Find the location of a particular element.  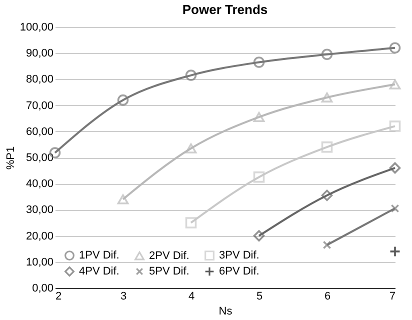

legend-label: 6PV Dif. is located at coordinates (239, 272).